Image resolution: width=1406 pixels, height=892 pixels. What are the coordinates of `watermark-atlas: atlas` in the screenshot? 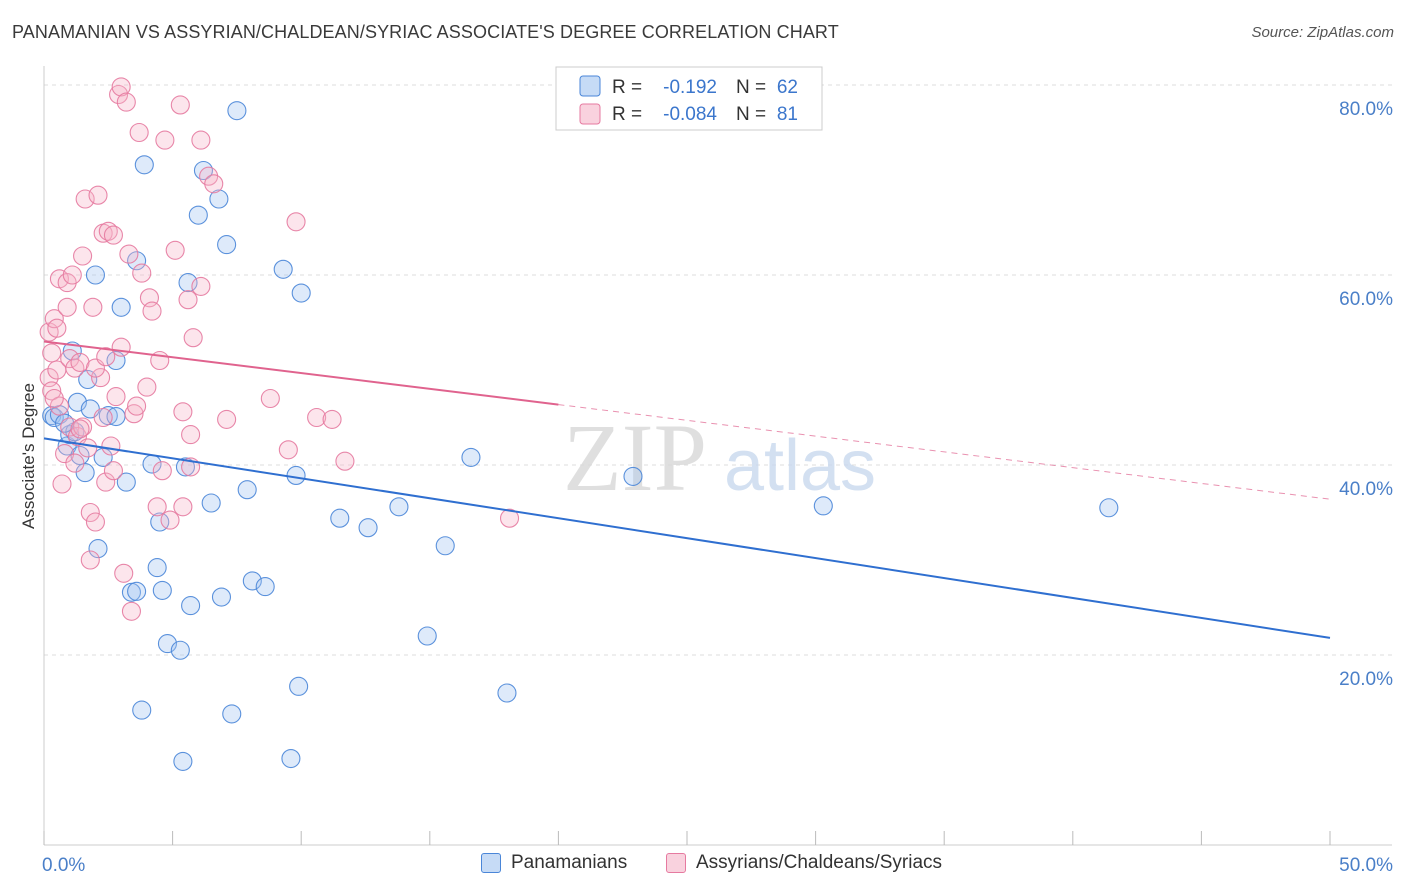 It's located at (800, 466).